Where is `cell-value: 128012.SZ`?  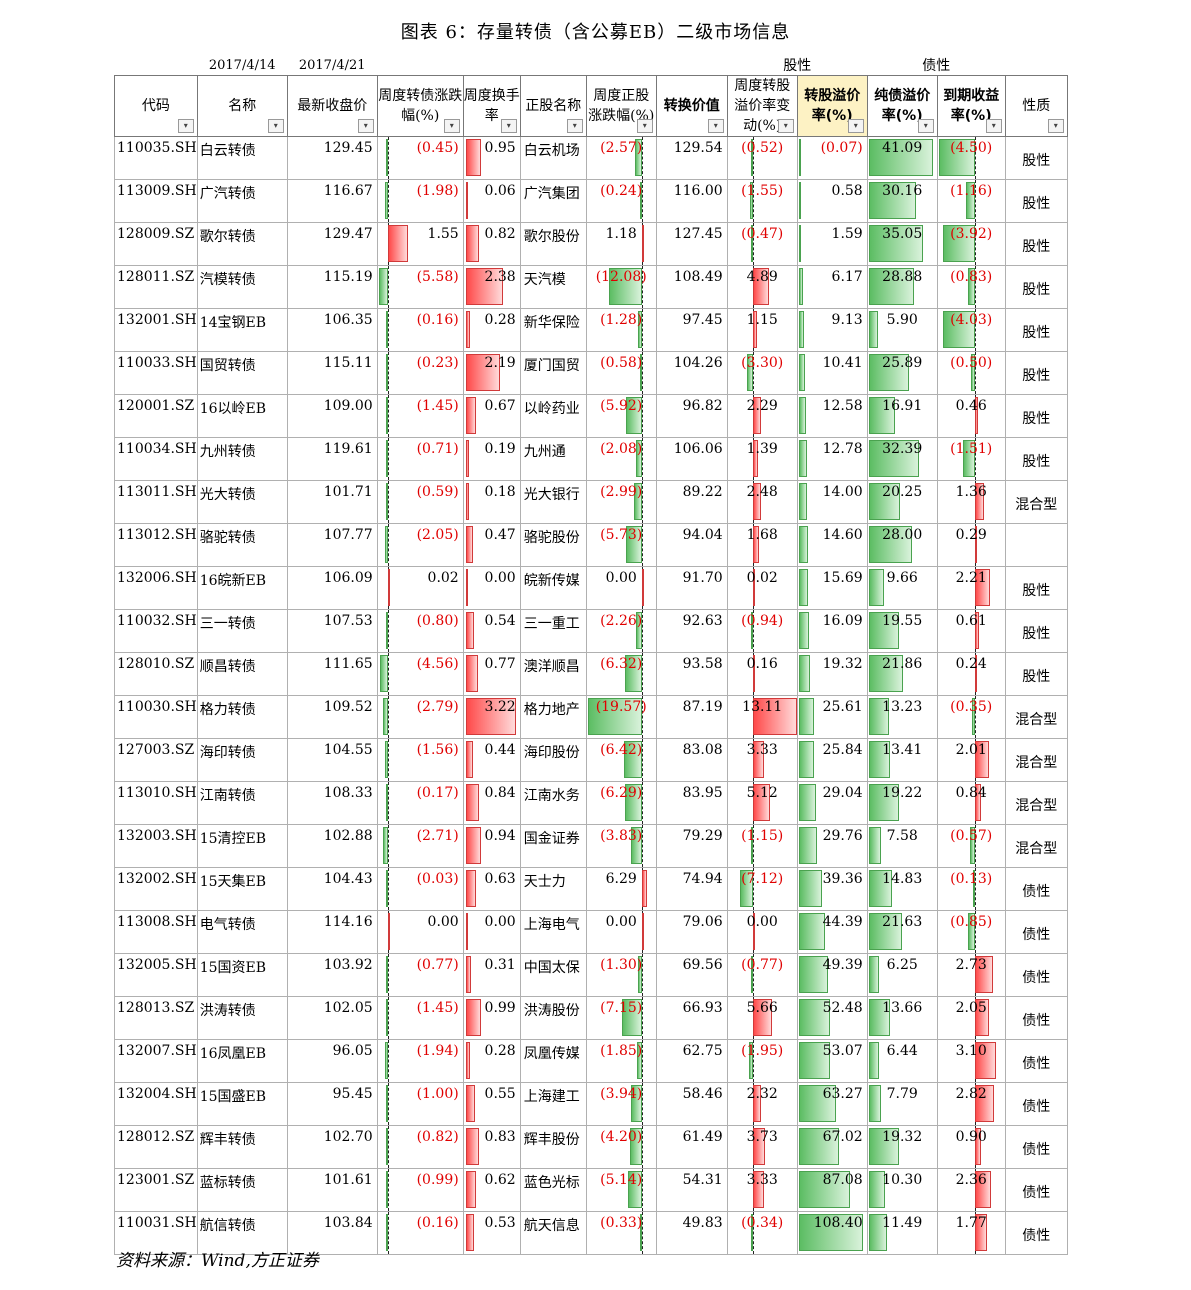 cell-value: 128012.SZ is located at coordinates (156, 1137).